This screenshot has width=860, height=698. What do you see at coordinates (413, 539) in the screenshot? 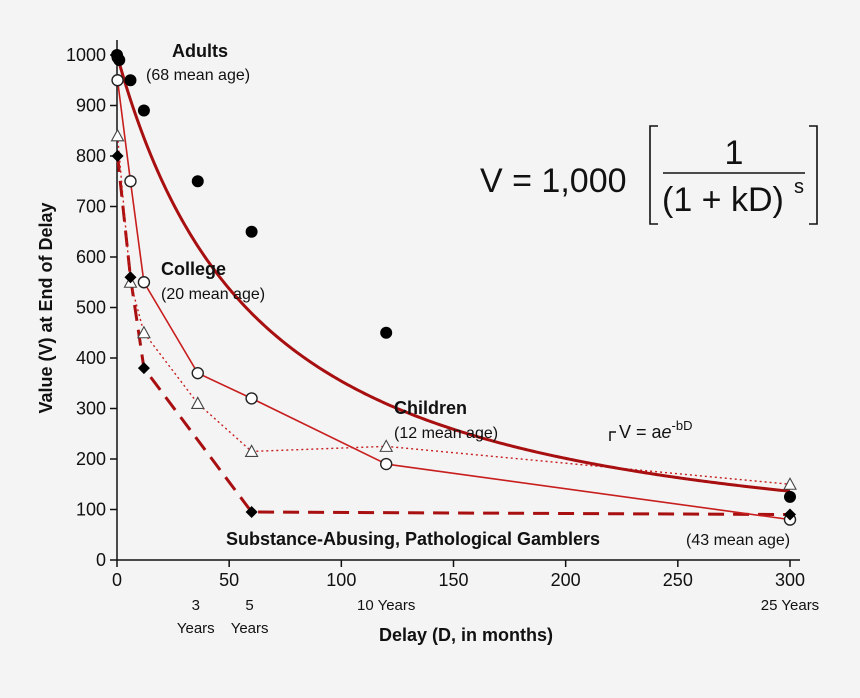
I see `label-gamblers-name: Substance-Abusing, Pathological Gamblers` at bounding box center [413, 539].